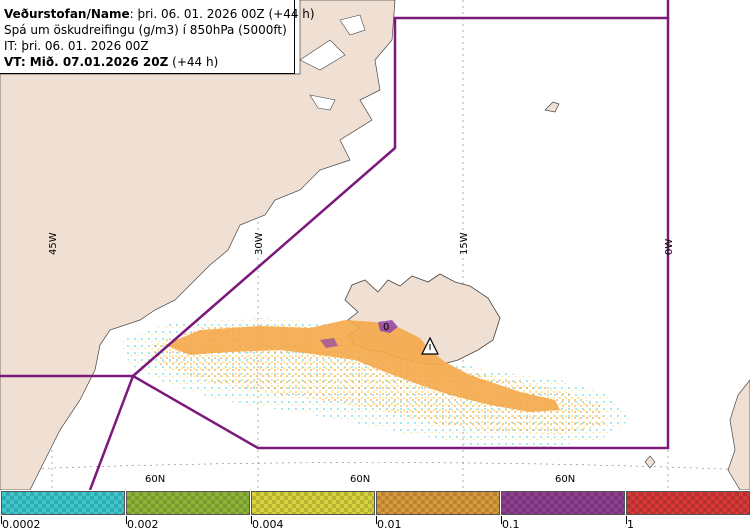  I want to click on valid-time-offset: (+44 h), so click(193, 62).